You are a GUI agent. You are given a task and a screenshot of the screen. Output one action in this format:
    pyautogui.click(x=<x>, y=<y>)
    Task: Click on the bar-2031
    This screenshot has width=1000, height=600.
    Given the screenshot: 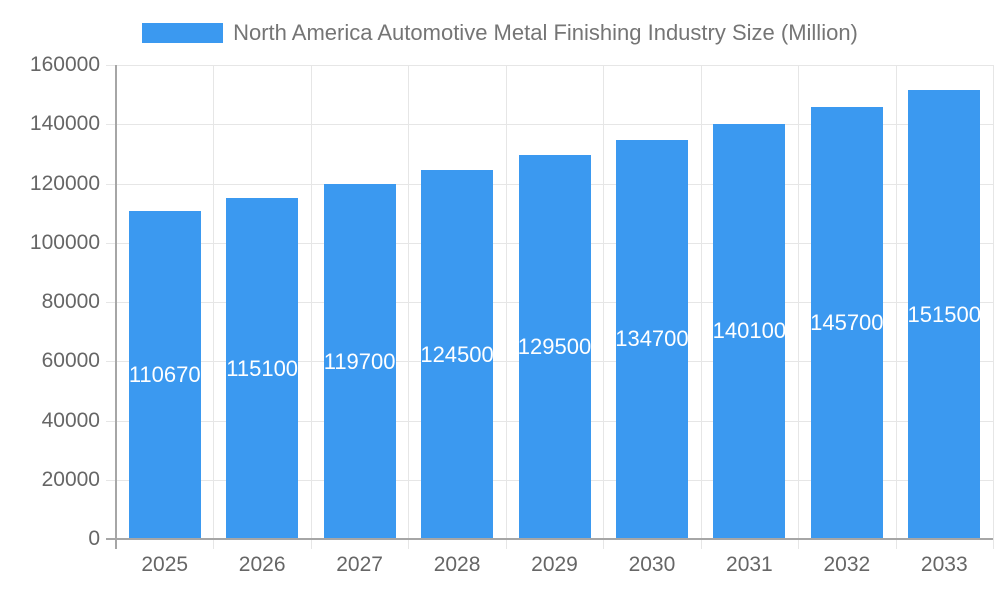 What is the action you would take?
    pyautogui.click(x=749, y=331)
    